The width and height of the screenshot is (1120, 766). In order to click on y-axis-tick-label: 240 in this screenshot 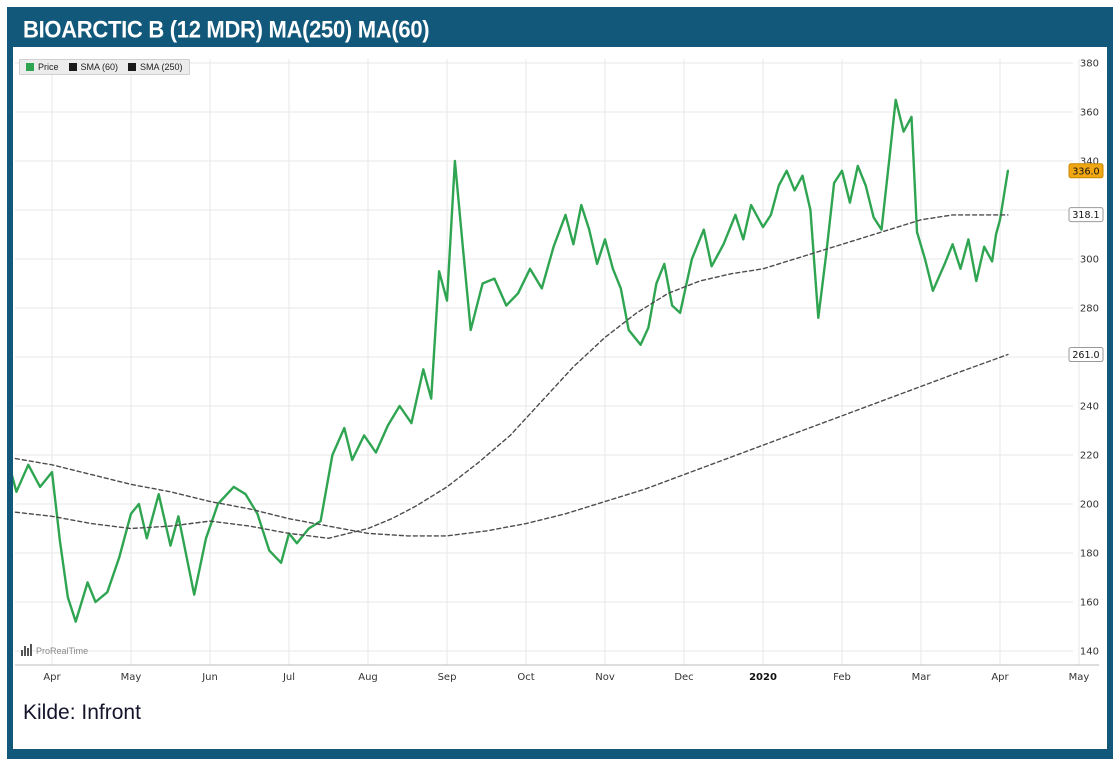, I will do `click(1089, 407)`.